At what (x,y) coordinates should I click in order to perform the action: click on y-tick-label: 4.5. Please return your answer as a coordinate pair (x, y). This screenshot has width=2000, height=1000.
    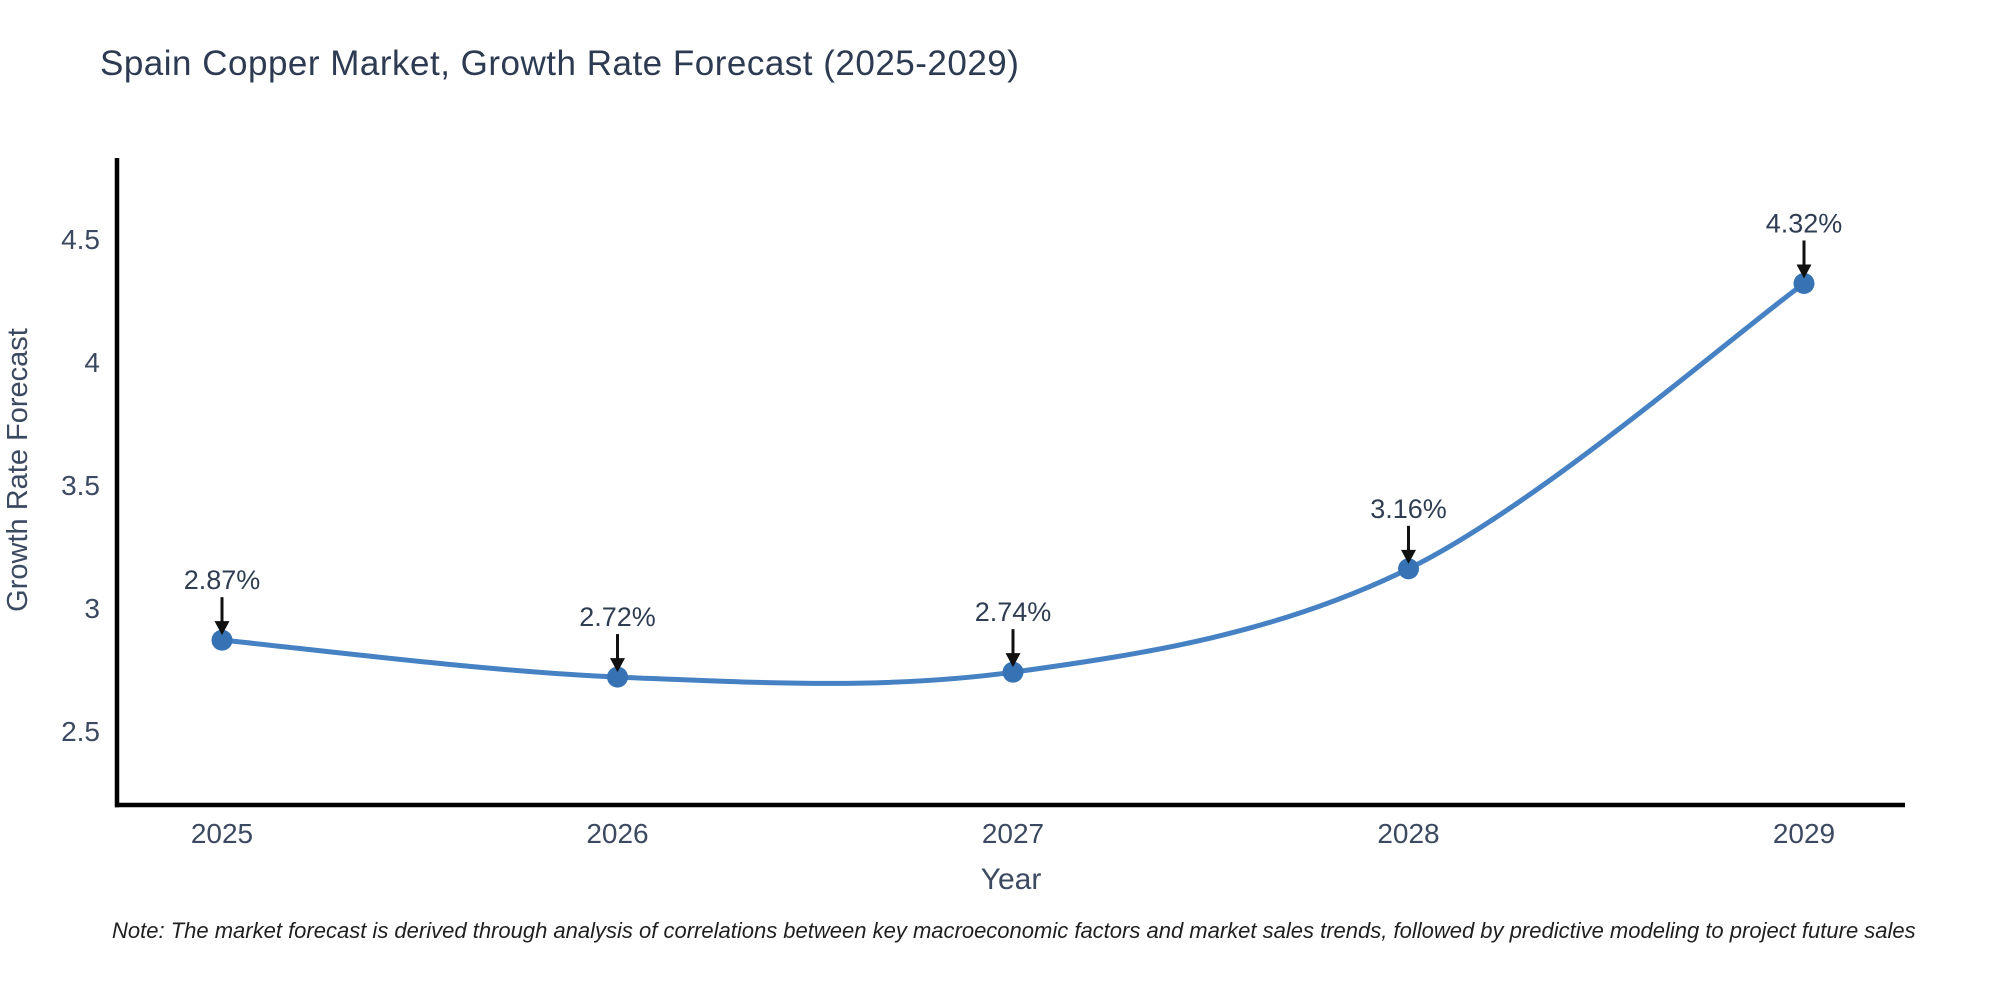
    Looking at the image, I should click on (80, 239).